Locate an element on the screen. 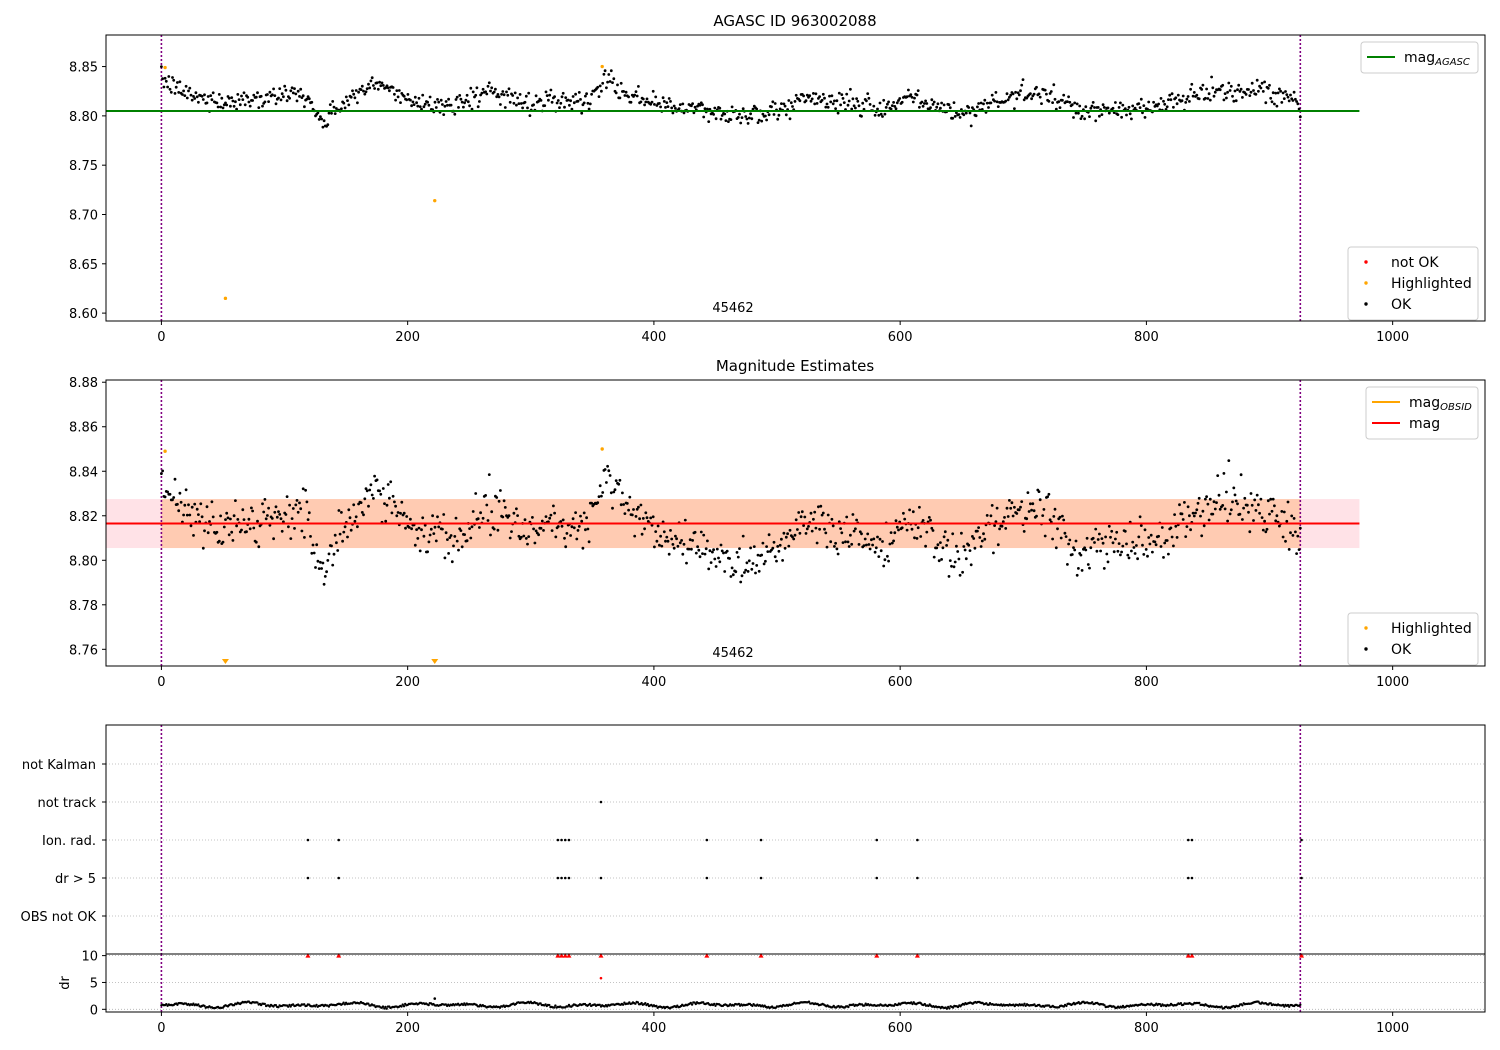  panel-1-x-tick-label: 200 is located at coordinates (407, 337).